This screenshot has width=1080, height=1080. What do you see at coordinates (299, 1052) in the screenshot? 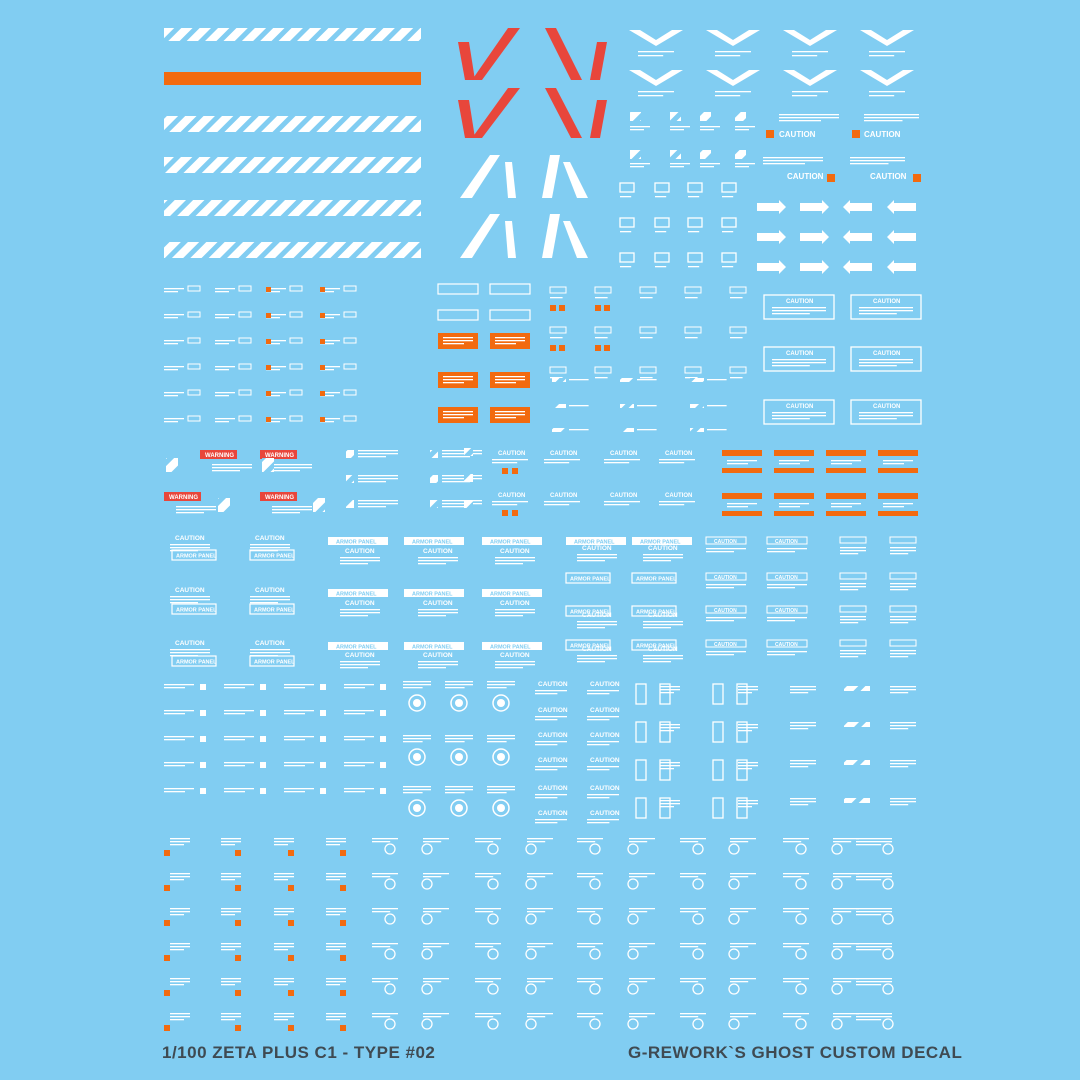
I see `footer-title: 1/100 ZETA PLUS C1 - TYPE #02` at bounding box center [299, 1052].